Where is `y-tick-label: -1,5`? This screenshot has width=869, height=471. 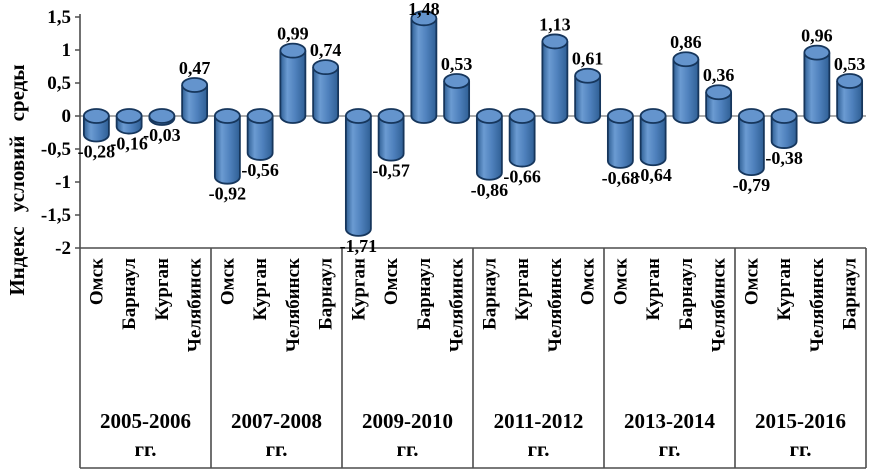
y-tick-label: -1,5 is located at coordinates (56, 215).